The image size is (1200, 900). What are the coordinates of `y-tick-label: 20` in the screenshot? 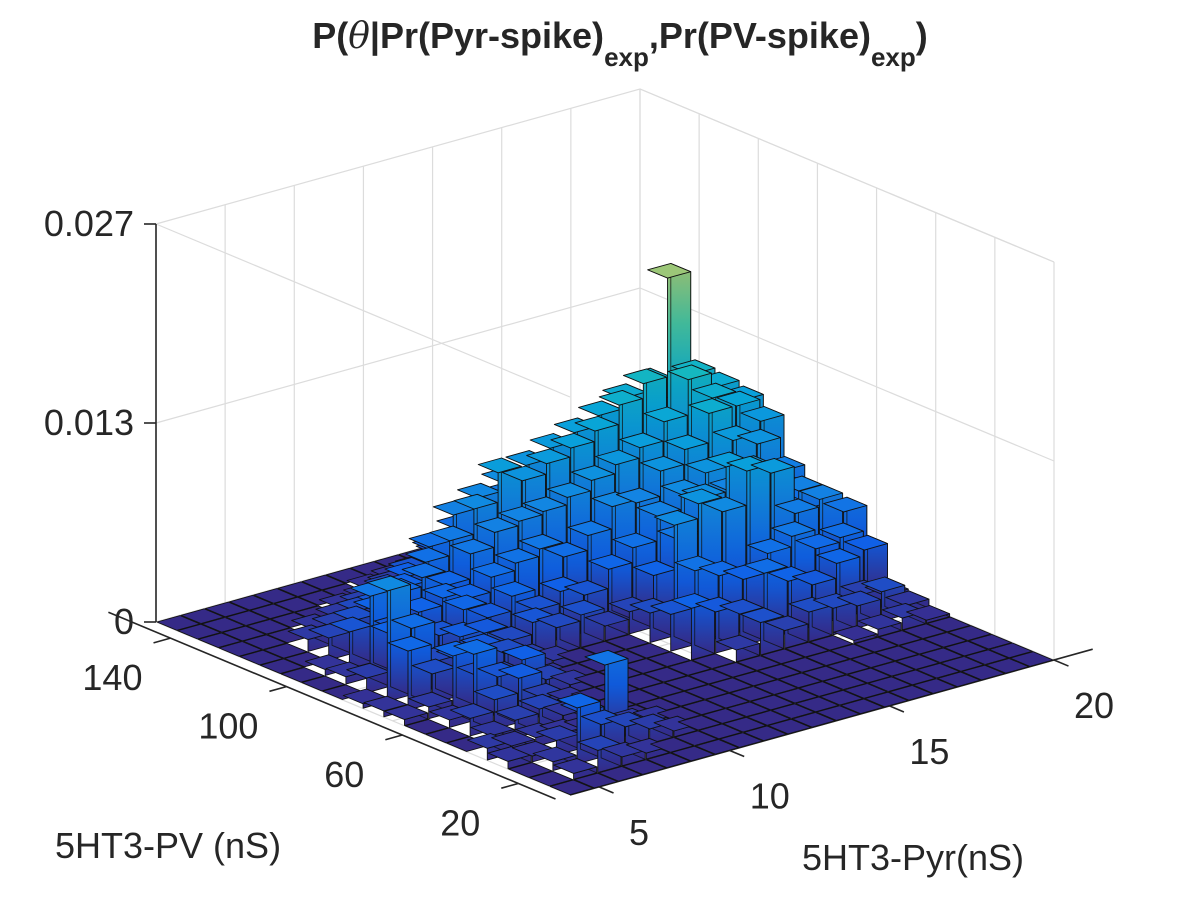 It's located at (460, 822).